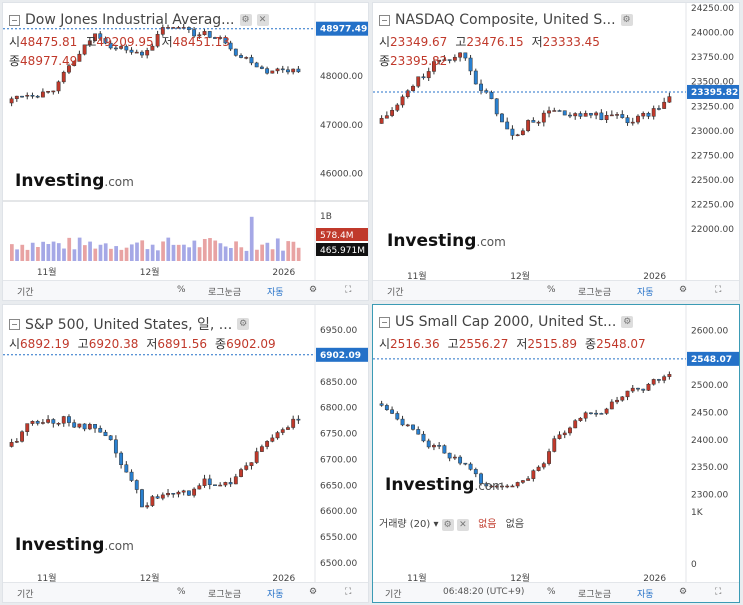 The image size is (743, 605). I want to click on volume-legend: 거래량 (20) ▾ ⚙ ✕ 없음 없음, so click(452, 525).